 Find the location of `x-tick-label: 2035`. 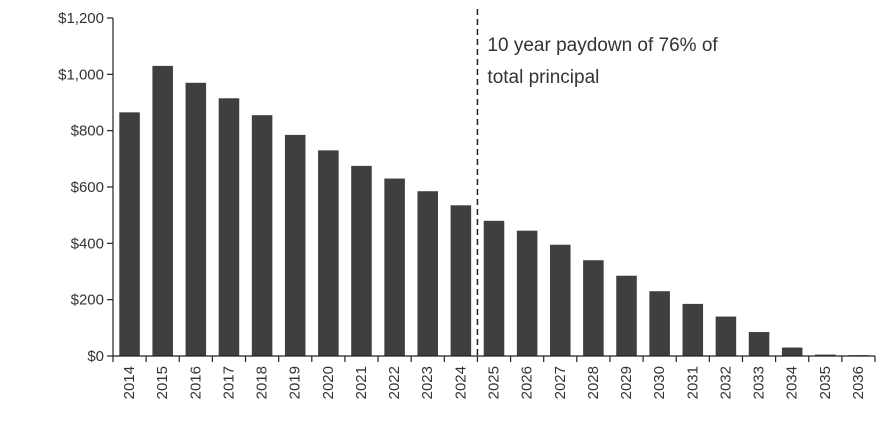

x-tick-label: 2035 is located at coordinates (825, 382).